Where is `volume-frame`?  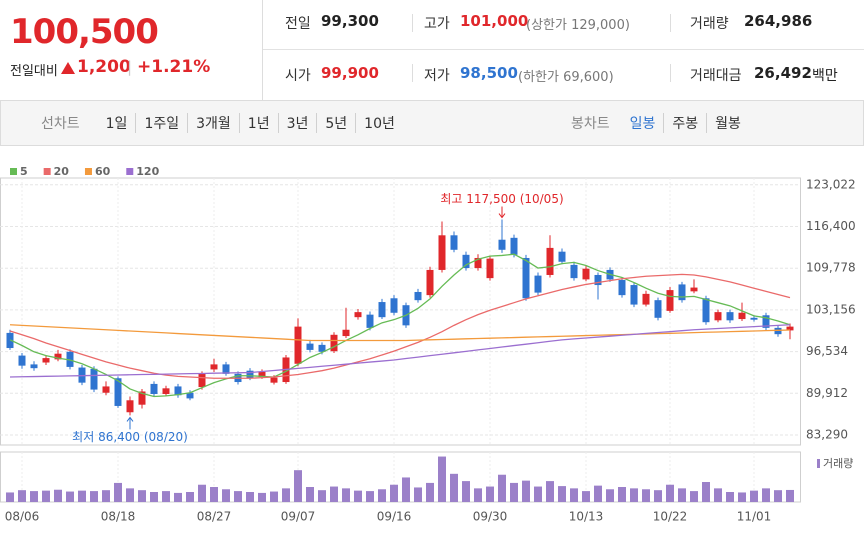
volume-frame is located at coordinates (400, 477).